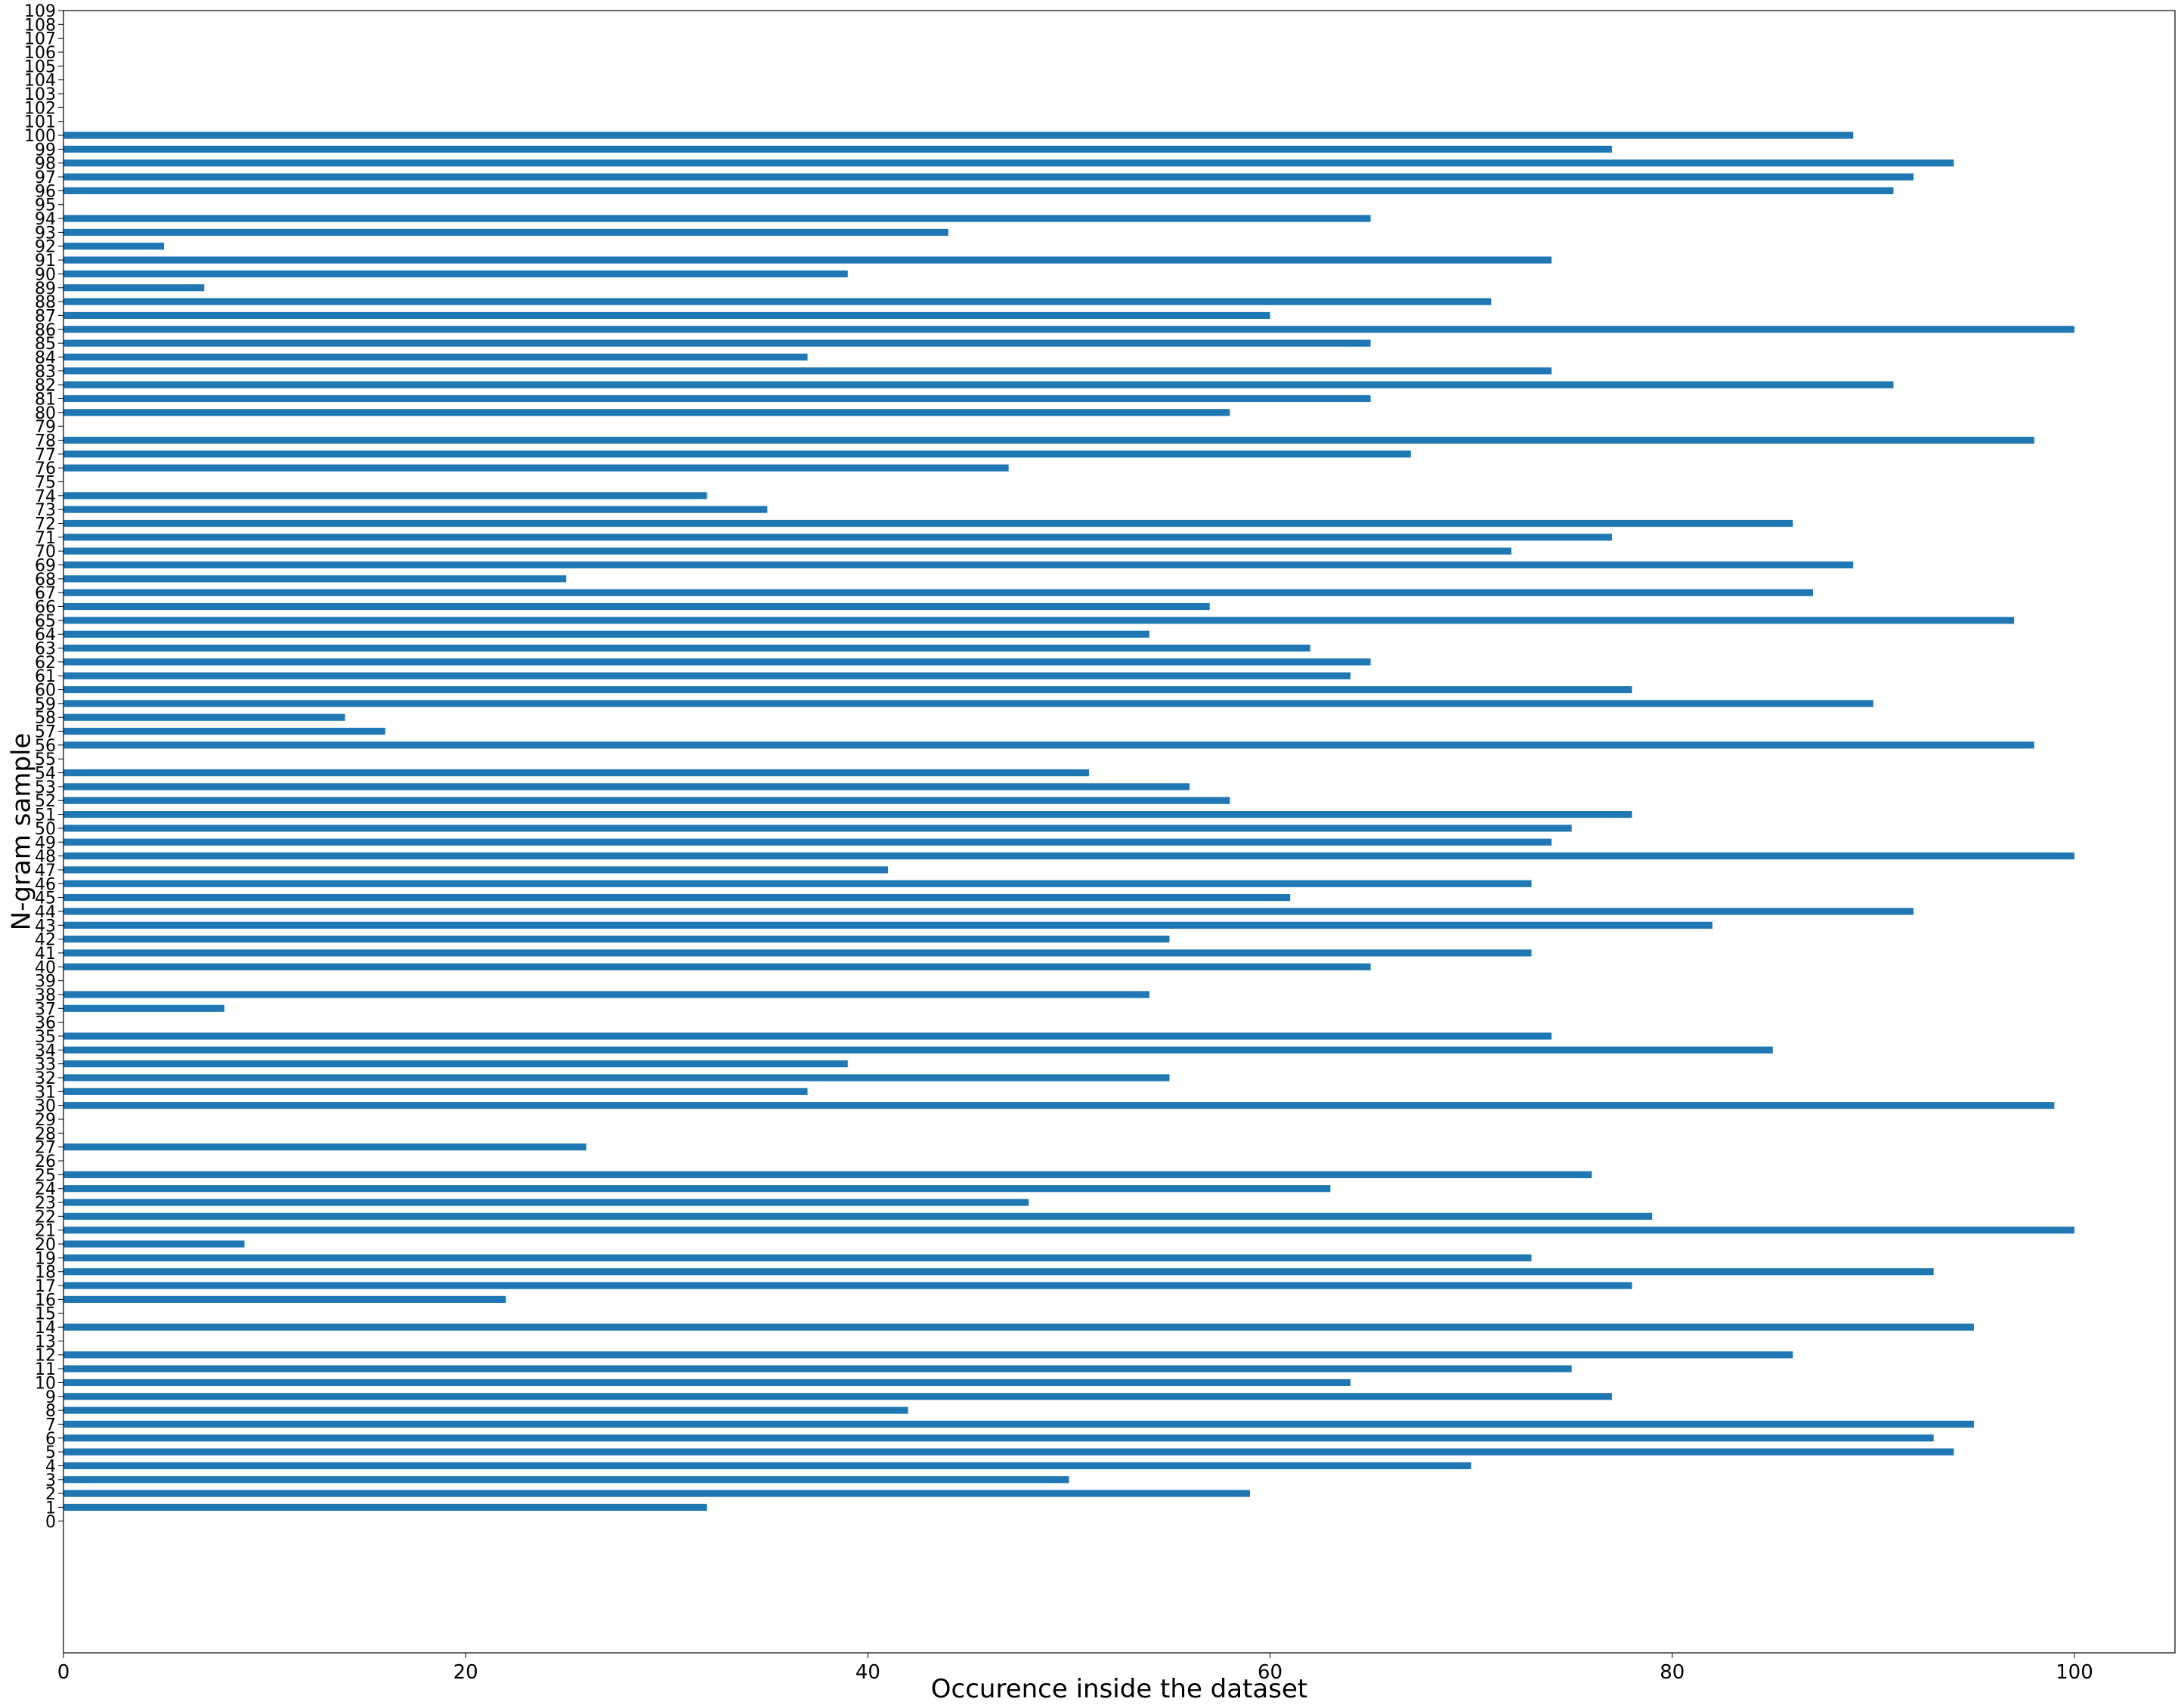 The width and height of the screenshot is (2178, 1708). Describe the element at coordinates (46, 482) in the screenshot. I see `y-tick-label: 75` at that location.